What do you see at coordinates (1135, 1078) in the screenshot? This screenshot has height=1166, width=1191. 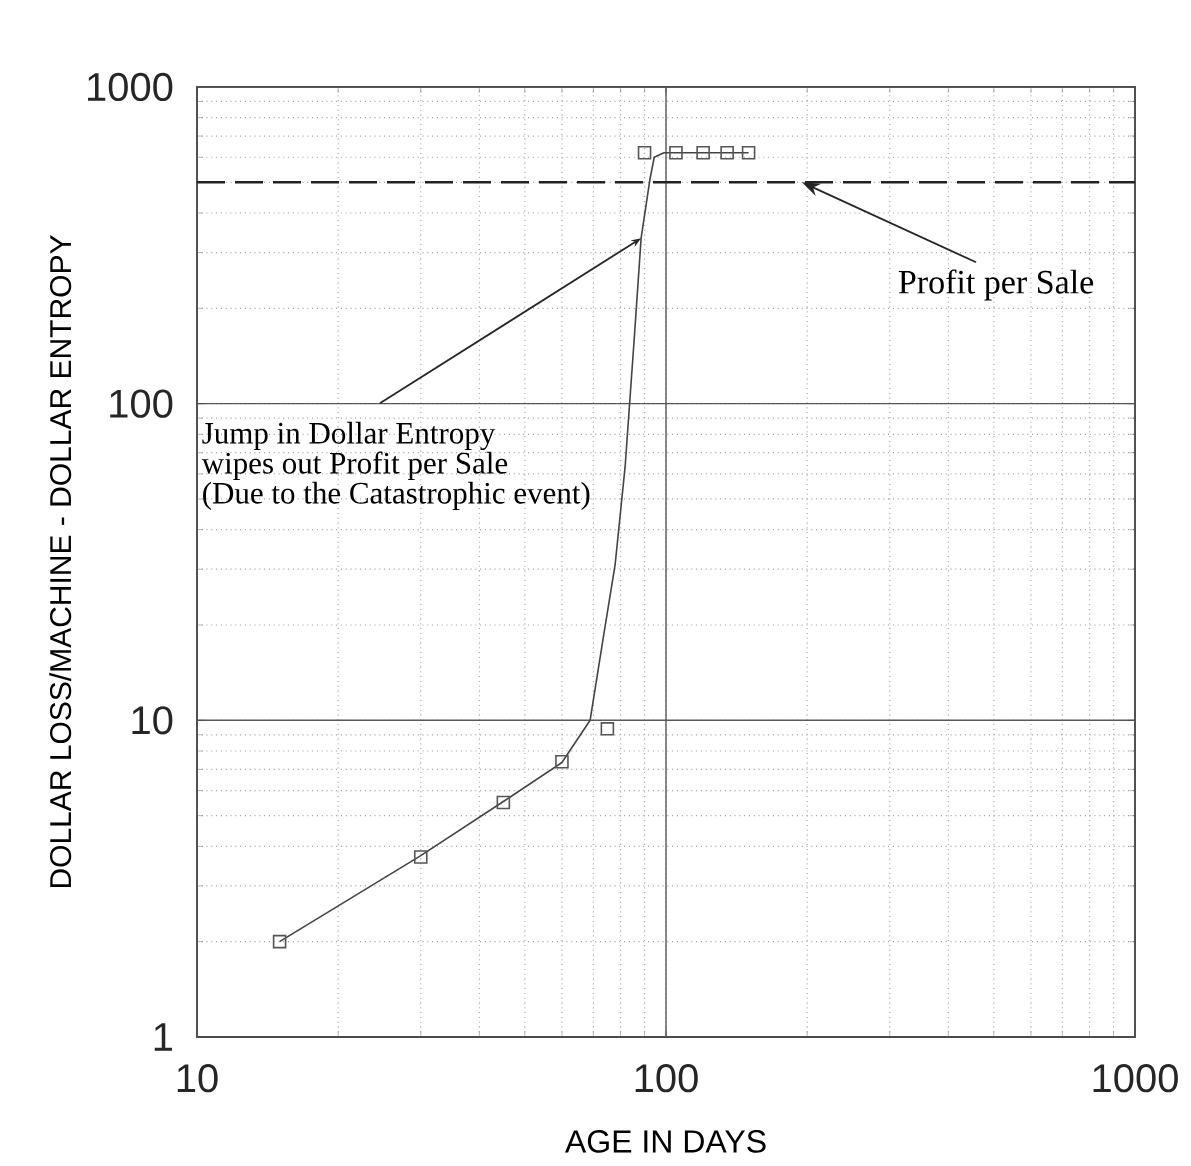 I see `x-tick-label: 1000` at bounding box center [1135, 1078].